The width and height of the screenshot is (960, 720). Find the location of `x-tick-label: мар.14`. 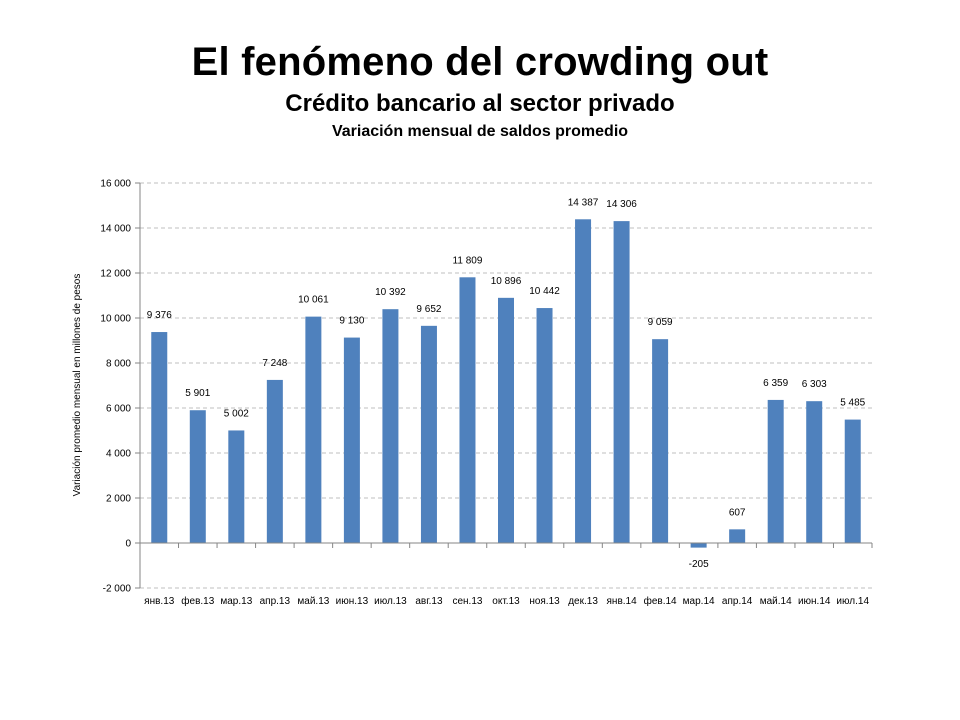

x-tick-label: мар.14 is located at coordinates (699, 601).